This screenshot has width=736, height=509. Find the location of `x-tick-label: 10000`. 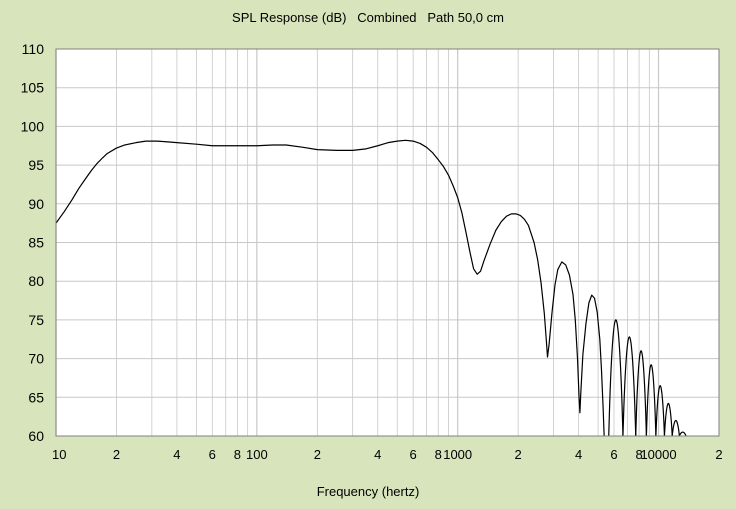

x-tick-label: 10000 is located at coordinates (658, 454).